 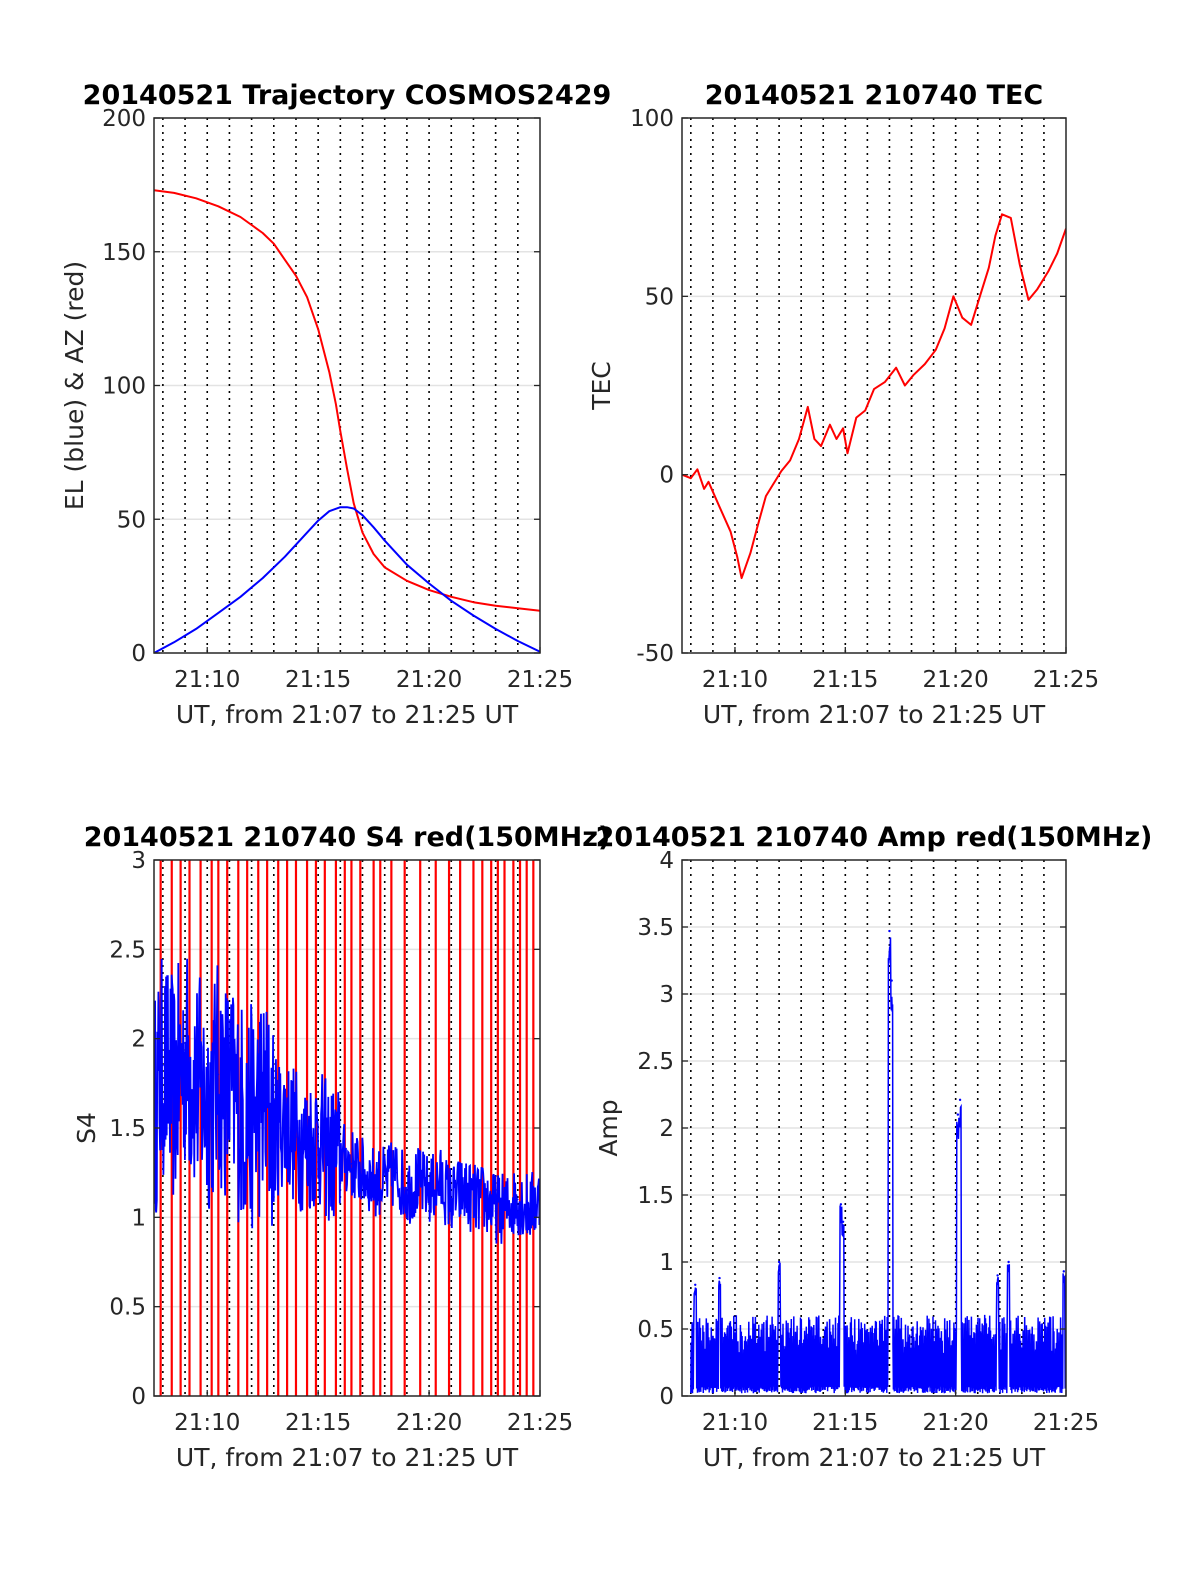 I want to click on chart-title: 20140521 210740 Amp red(150MHz), so click(x=874, y=837).